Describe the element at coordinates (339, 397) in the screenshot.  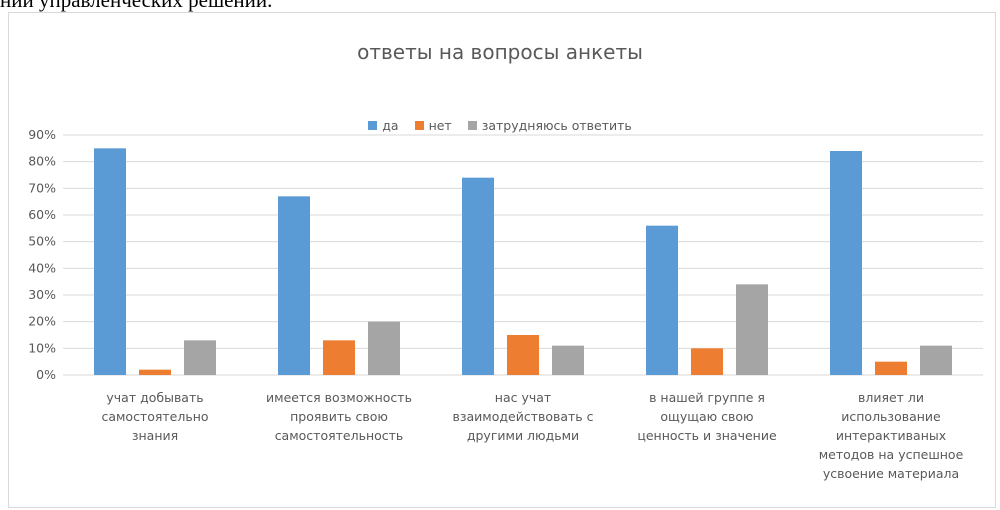
I see `x-category-label-line: имеется возможность` at that location.